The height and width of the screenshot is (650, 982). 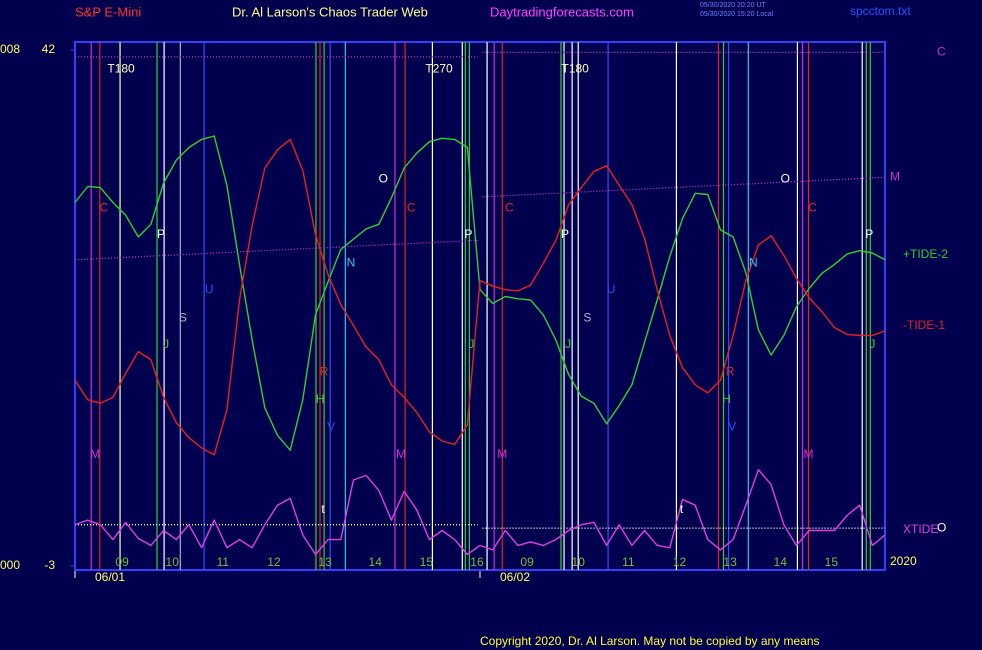 What do you see at coordinates (733, 5) in the screenshot?
I see `timestamp: 05/30/2020 20:20 UT` at bounding box center [733, 5].